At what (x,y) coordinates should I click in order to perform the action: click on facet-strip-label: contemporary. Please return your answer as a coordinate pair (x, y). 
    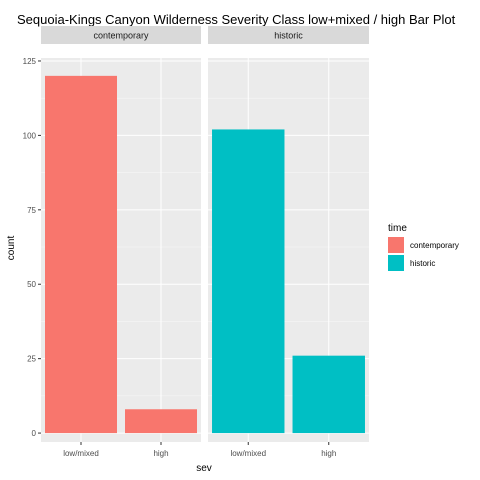
    Looking at the image, I should click on (121, 36).